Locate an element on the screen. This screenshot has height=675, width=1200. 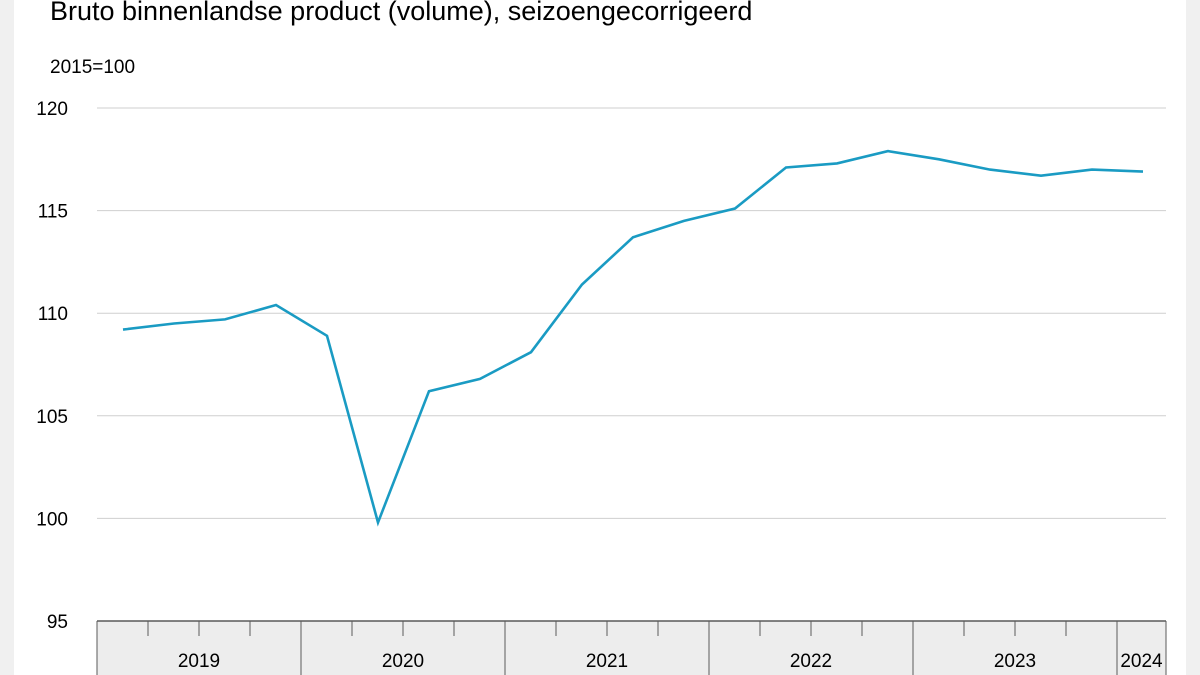
year-label: 2019 is located at coordinates (199, 661).